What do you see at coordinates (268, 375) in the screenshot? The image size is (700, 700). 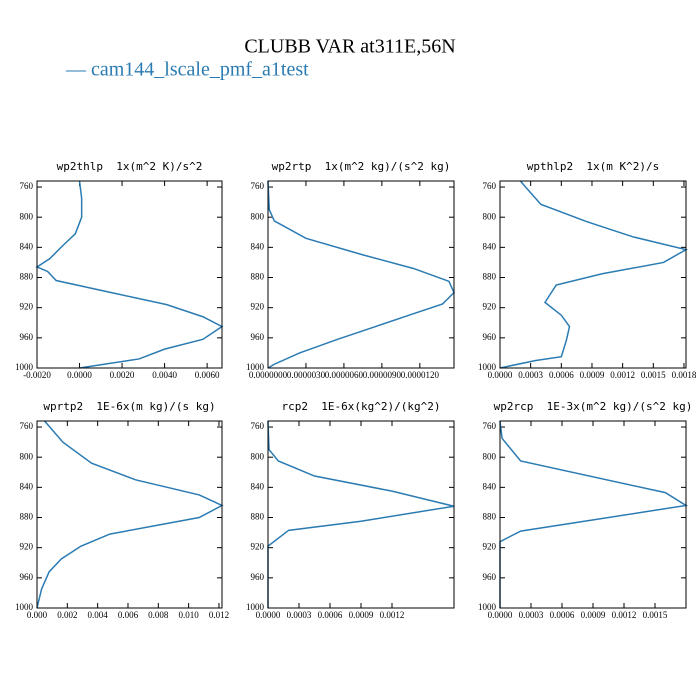 I see `x-tick-label: 0.0000000` at bounding box center [268, 375].